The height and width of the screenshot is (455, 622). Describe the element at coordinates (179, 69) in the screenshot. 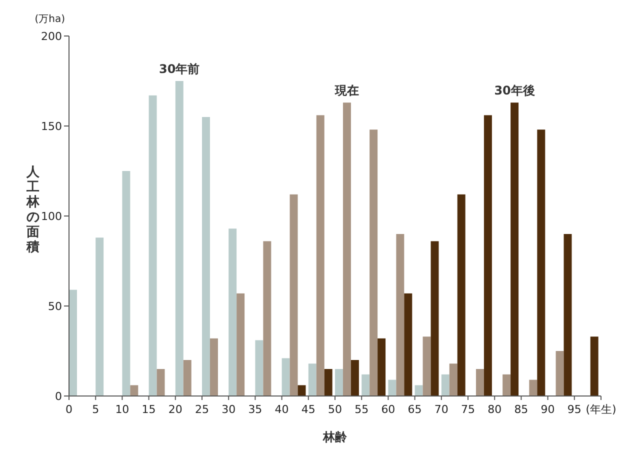

I see `series-label: 30年前` at that location.